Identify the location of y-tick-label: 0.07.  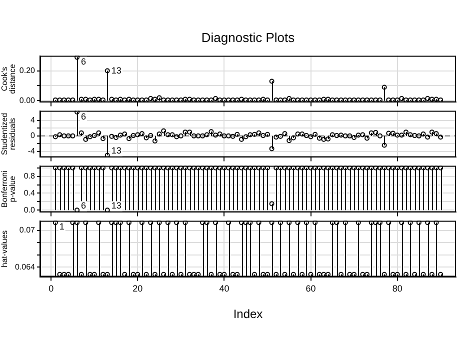
(27, 230).